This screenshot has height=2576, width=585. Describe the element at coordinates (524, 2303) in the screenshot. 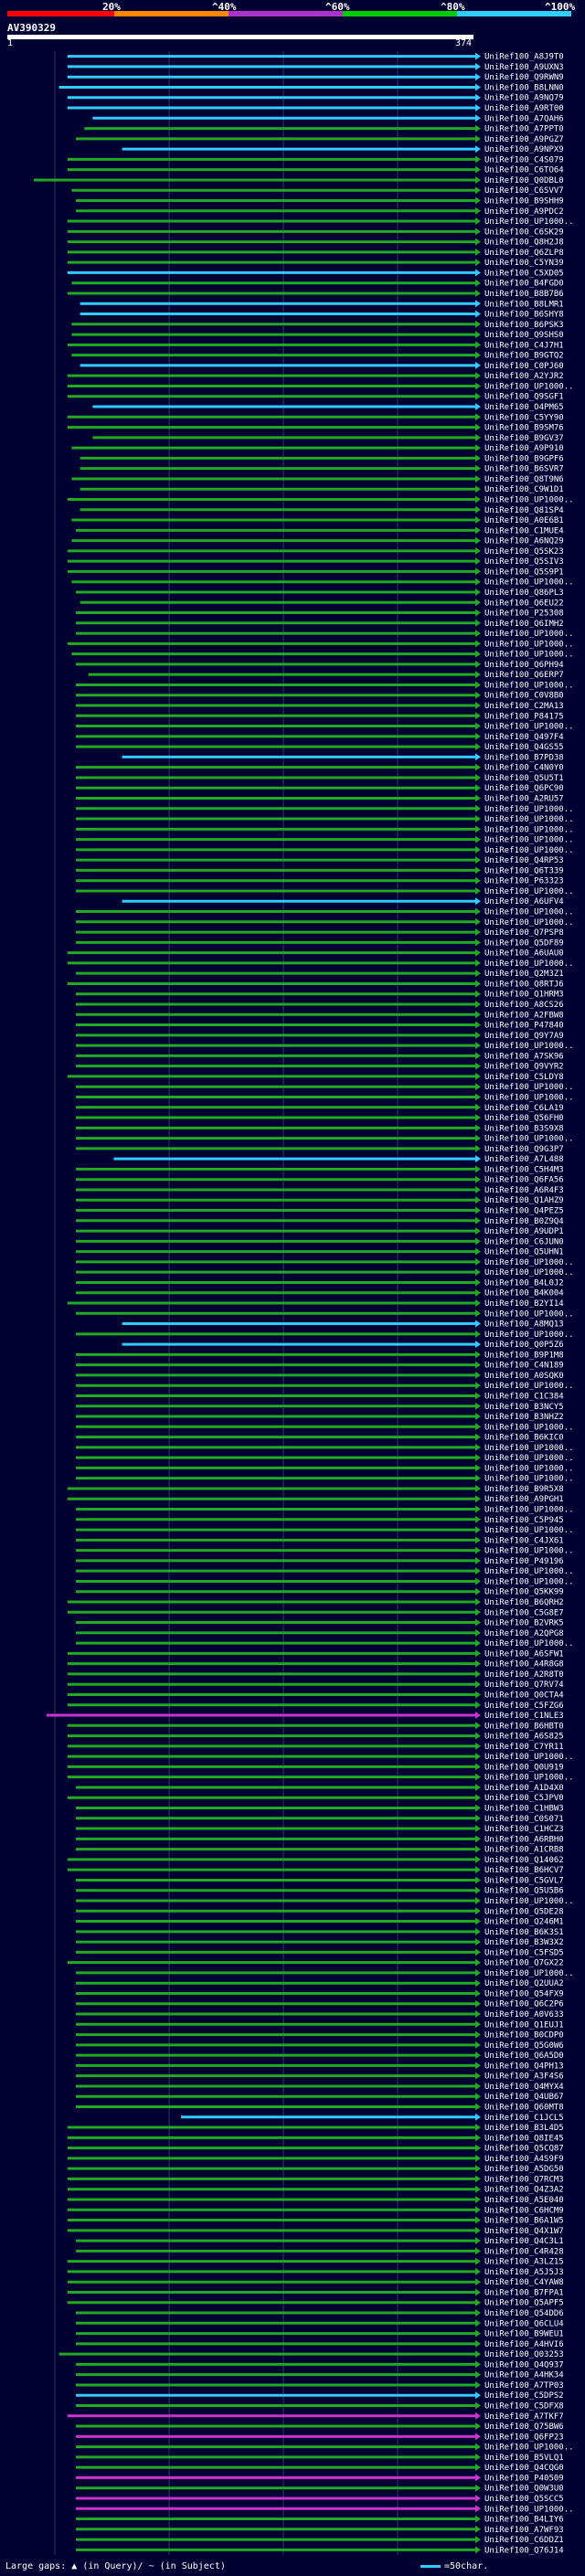

I see `hit-label: UniRef100_Q5APF5` at that location.